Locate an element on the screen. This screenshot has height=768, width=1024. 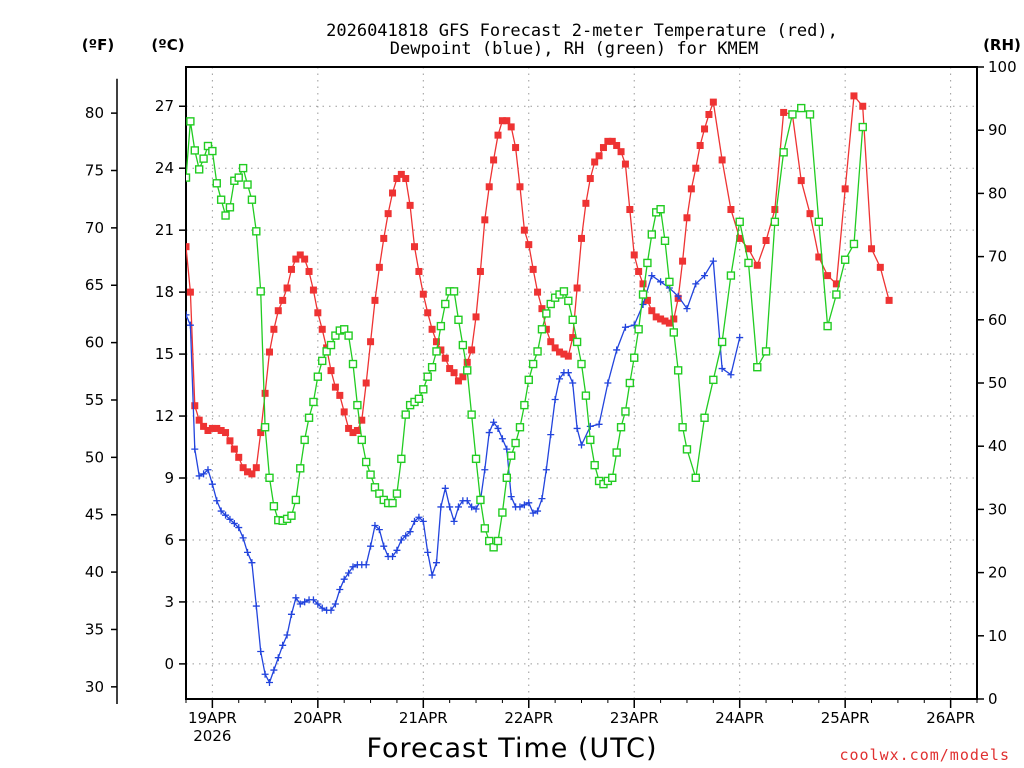
x-tick-label: 20APR is located at coordinates (317, 718).